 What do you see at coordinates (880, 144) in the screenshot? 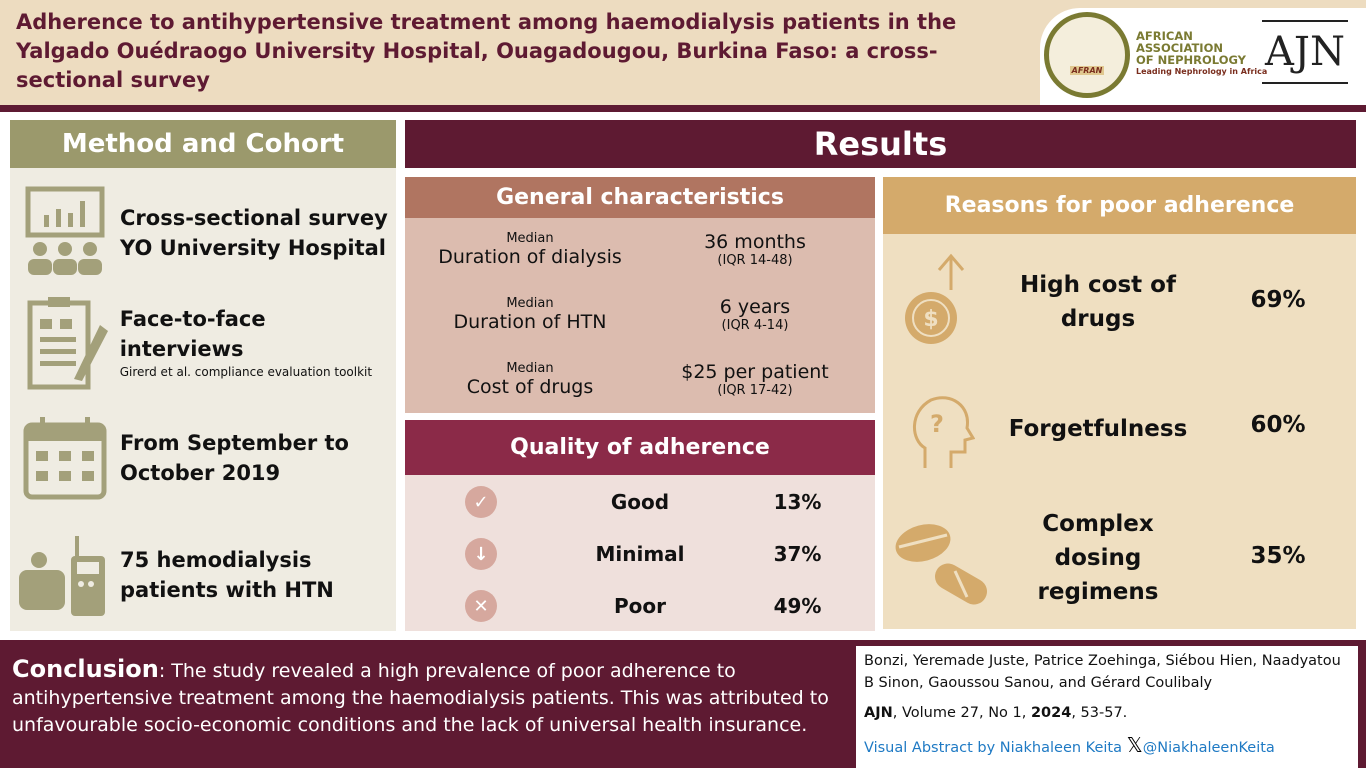
I see `results-title: Results` at bounding box center [880, 144].